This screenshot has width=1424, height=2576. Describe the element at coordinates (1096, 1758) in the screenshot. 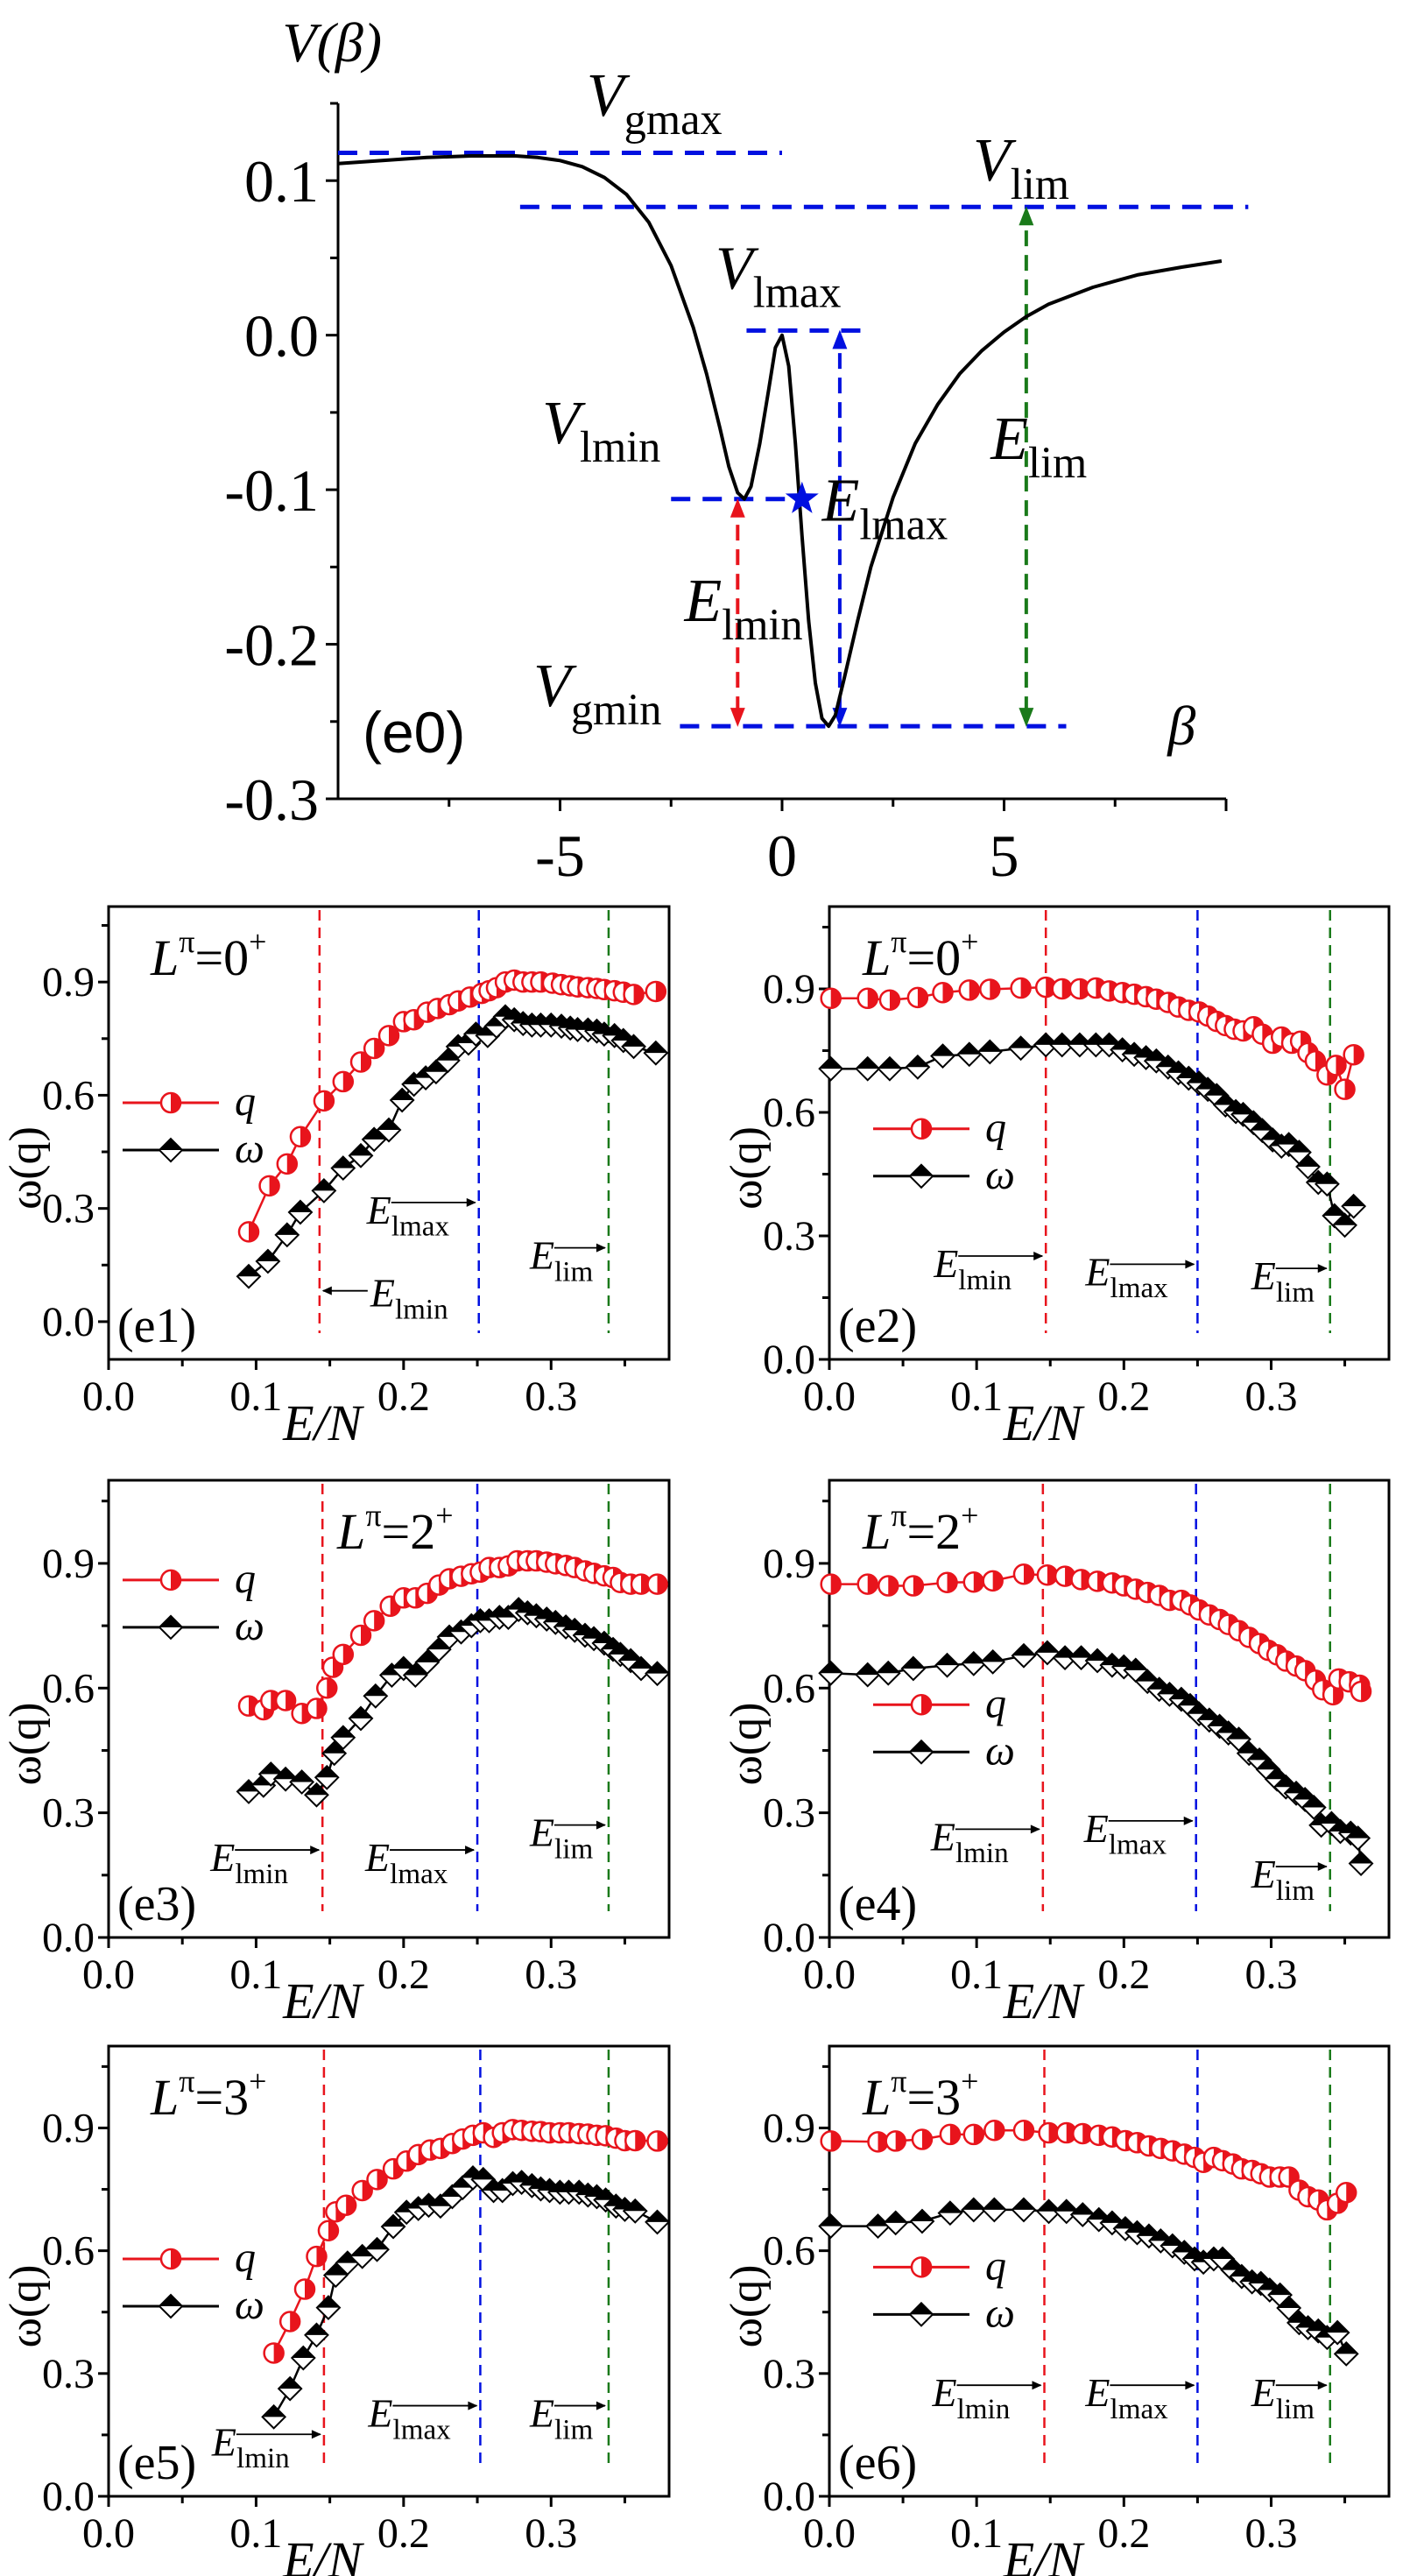

I see `series-omega` at that location.